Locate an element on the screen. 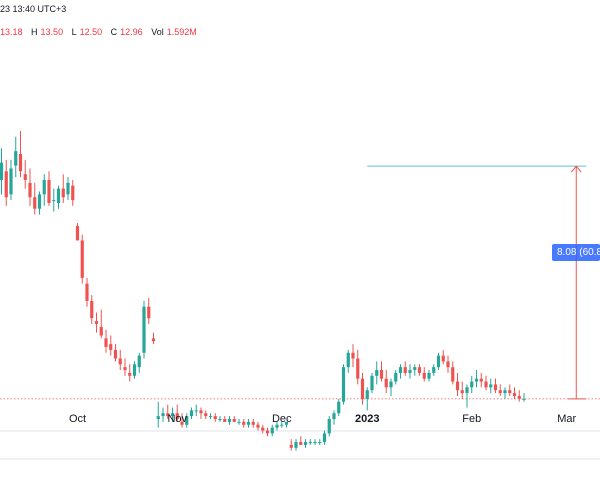 This screenshot has height=487, width=600. x-tick-label: Mar is located at coordinates (567, 419).